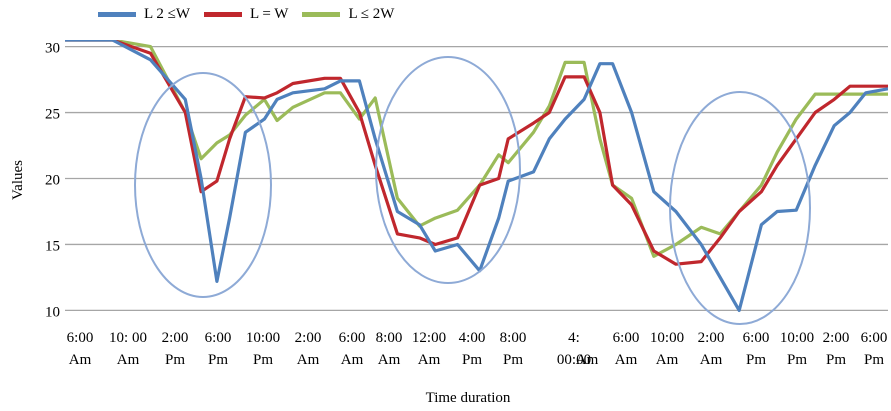 The width and height of the screenshot is (891, 411). I want to click on legend-label-series-3: L ≤ 2W, so click(371, 14).